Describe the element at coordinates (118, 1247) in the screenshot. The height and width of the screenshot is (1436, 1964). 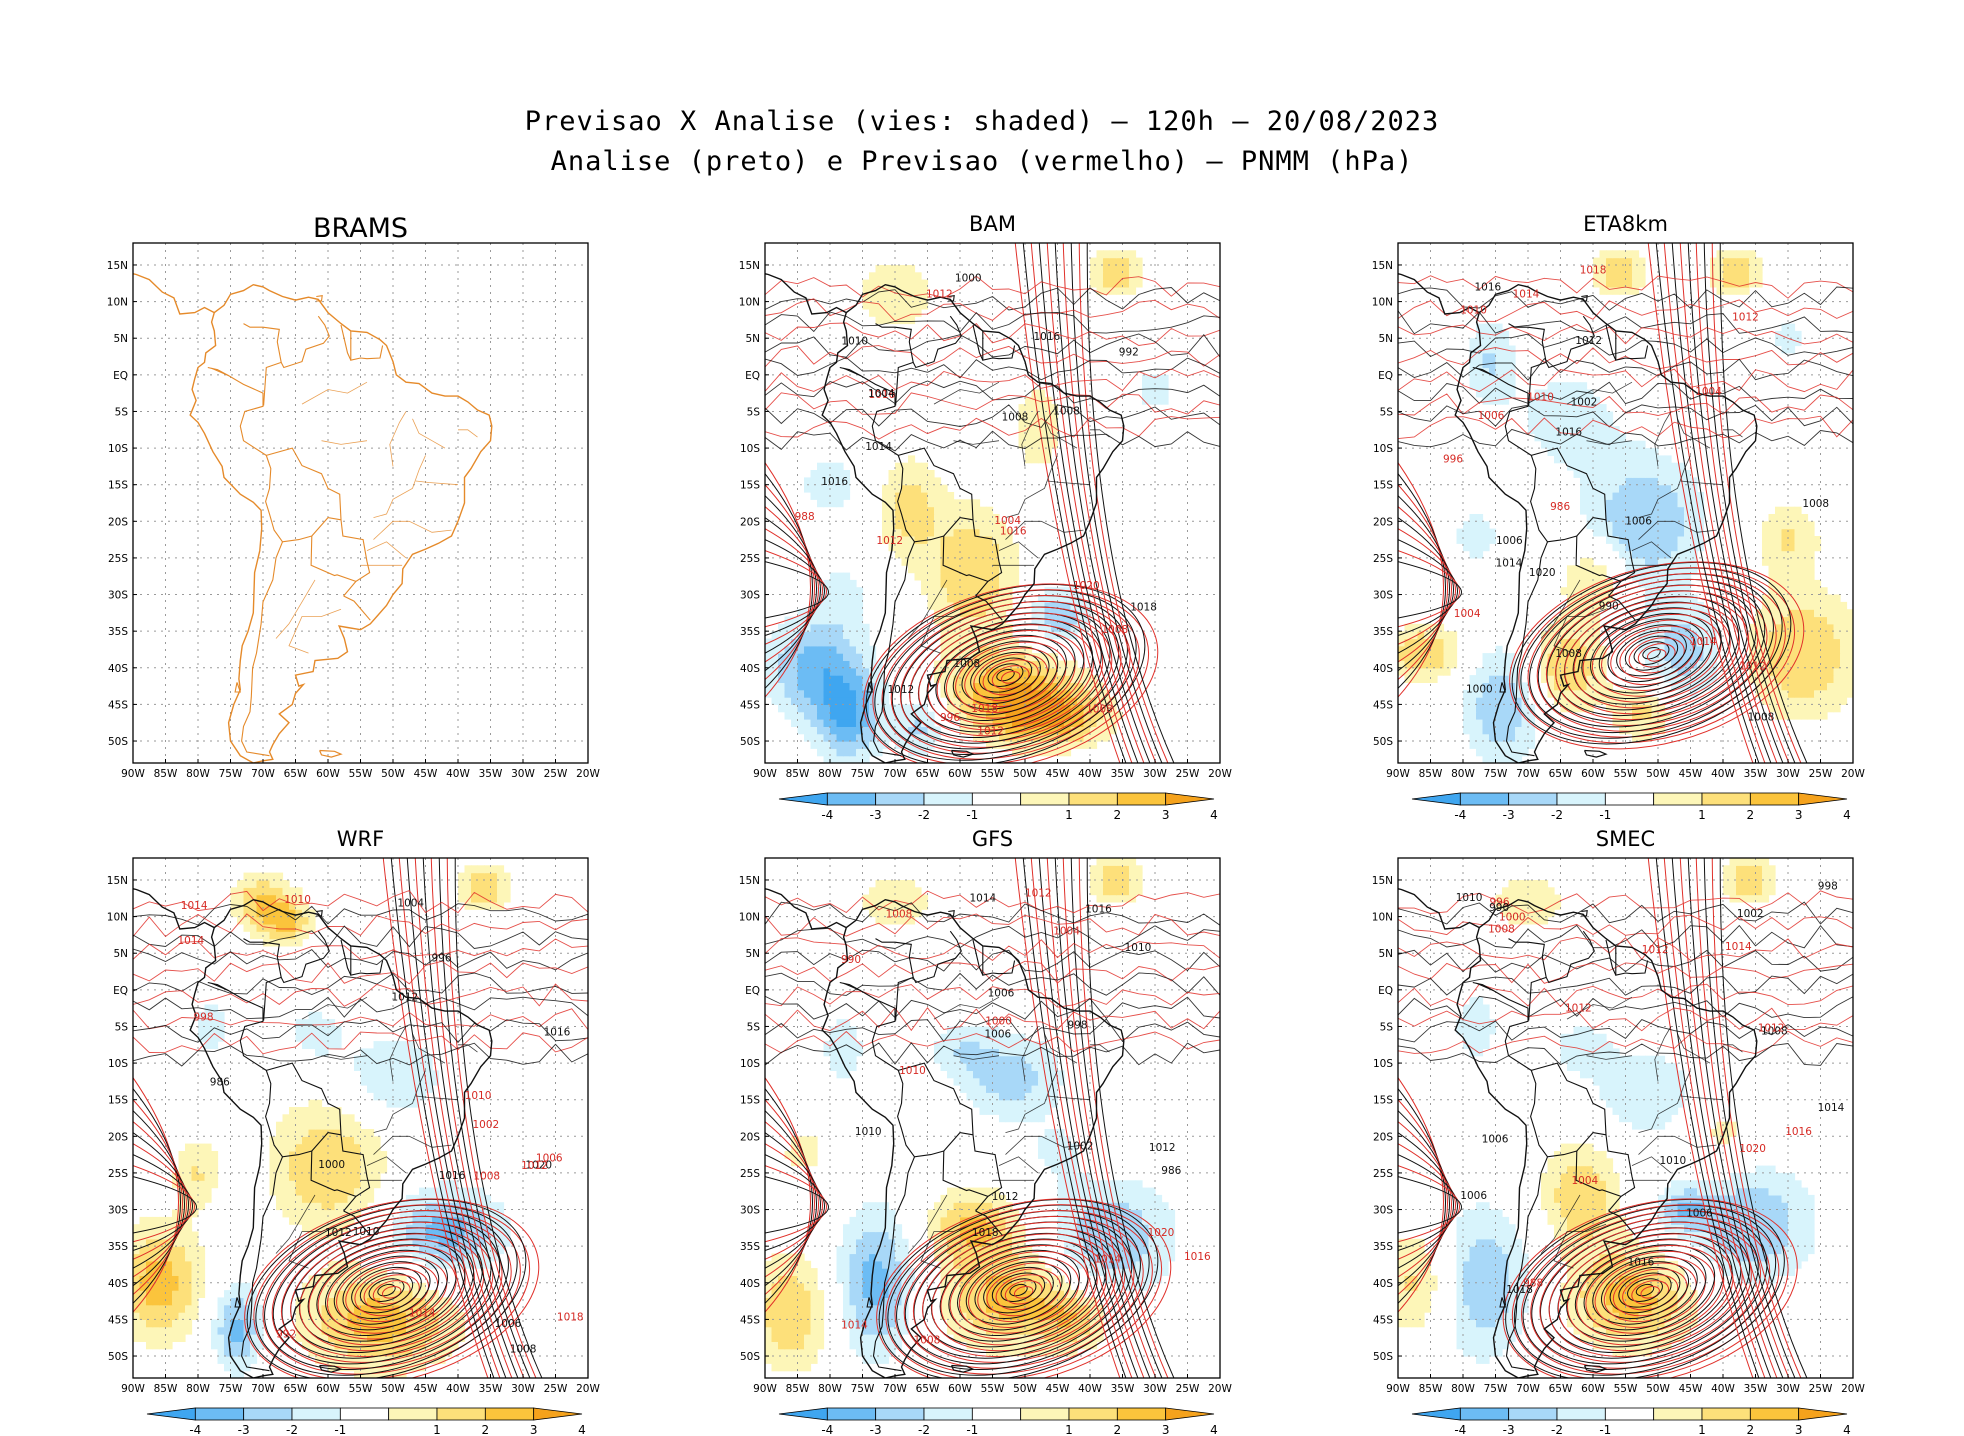
I see `lat-tick-label: 35S` at that location.